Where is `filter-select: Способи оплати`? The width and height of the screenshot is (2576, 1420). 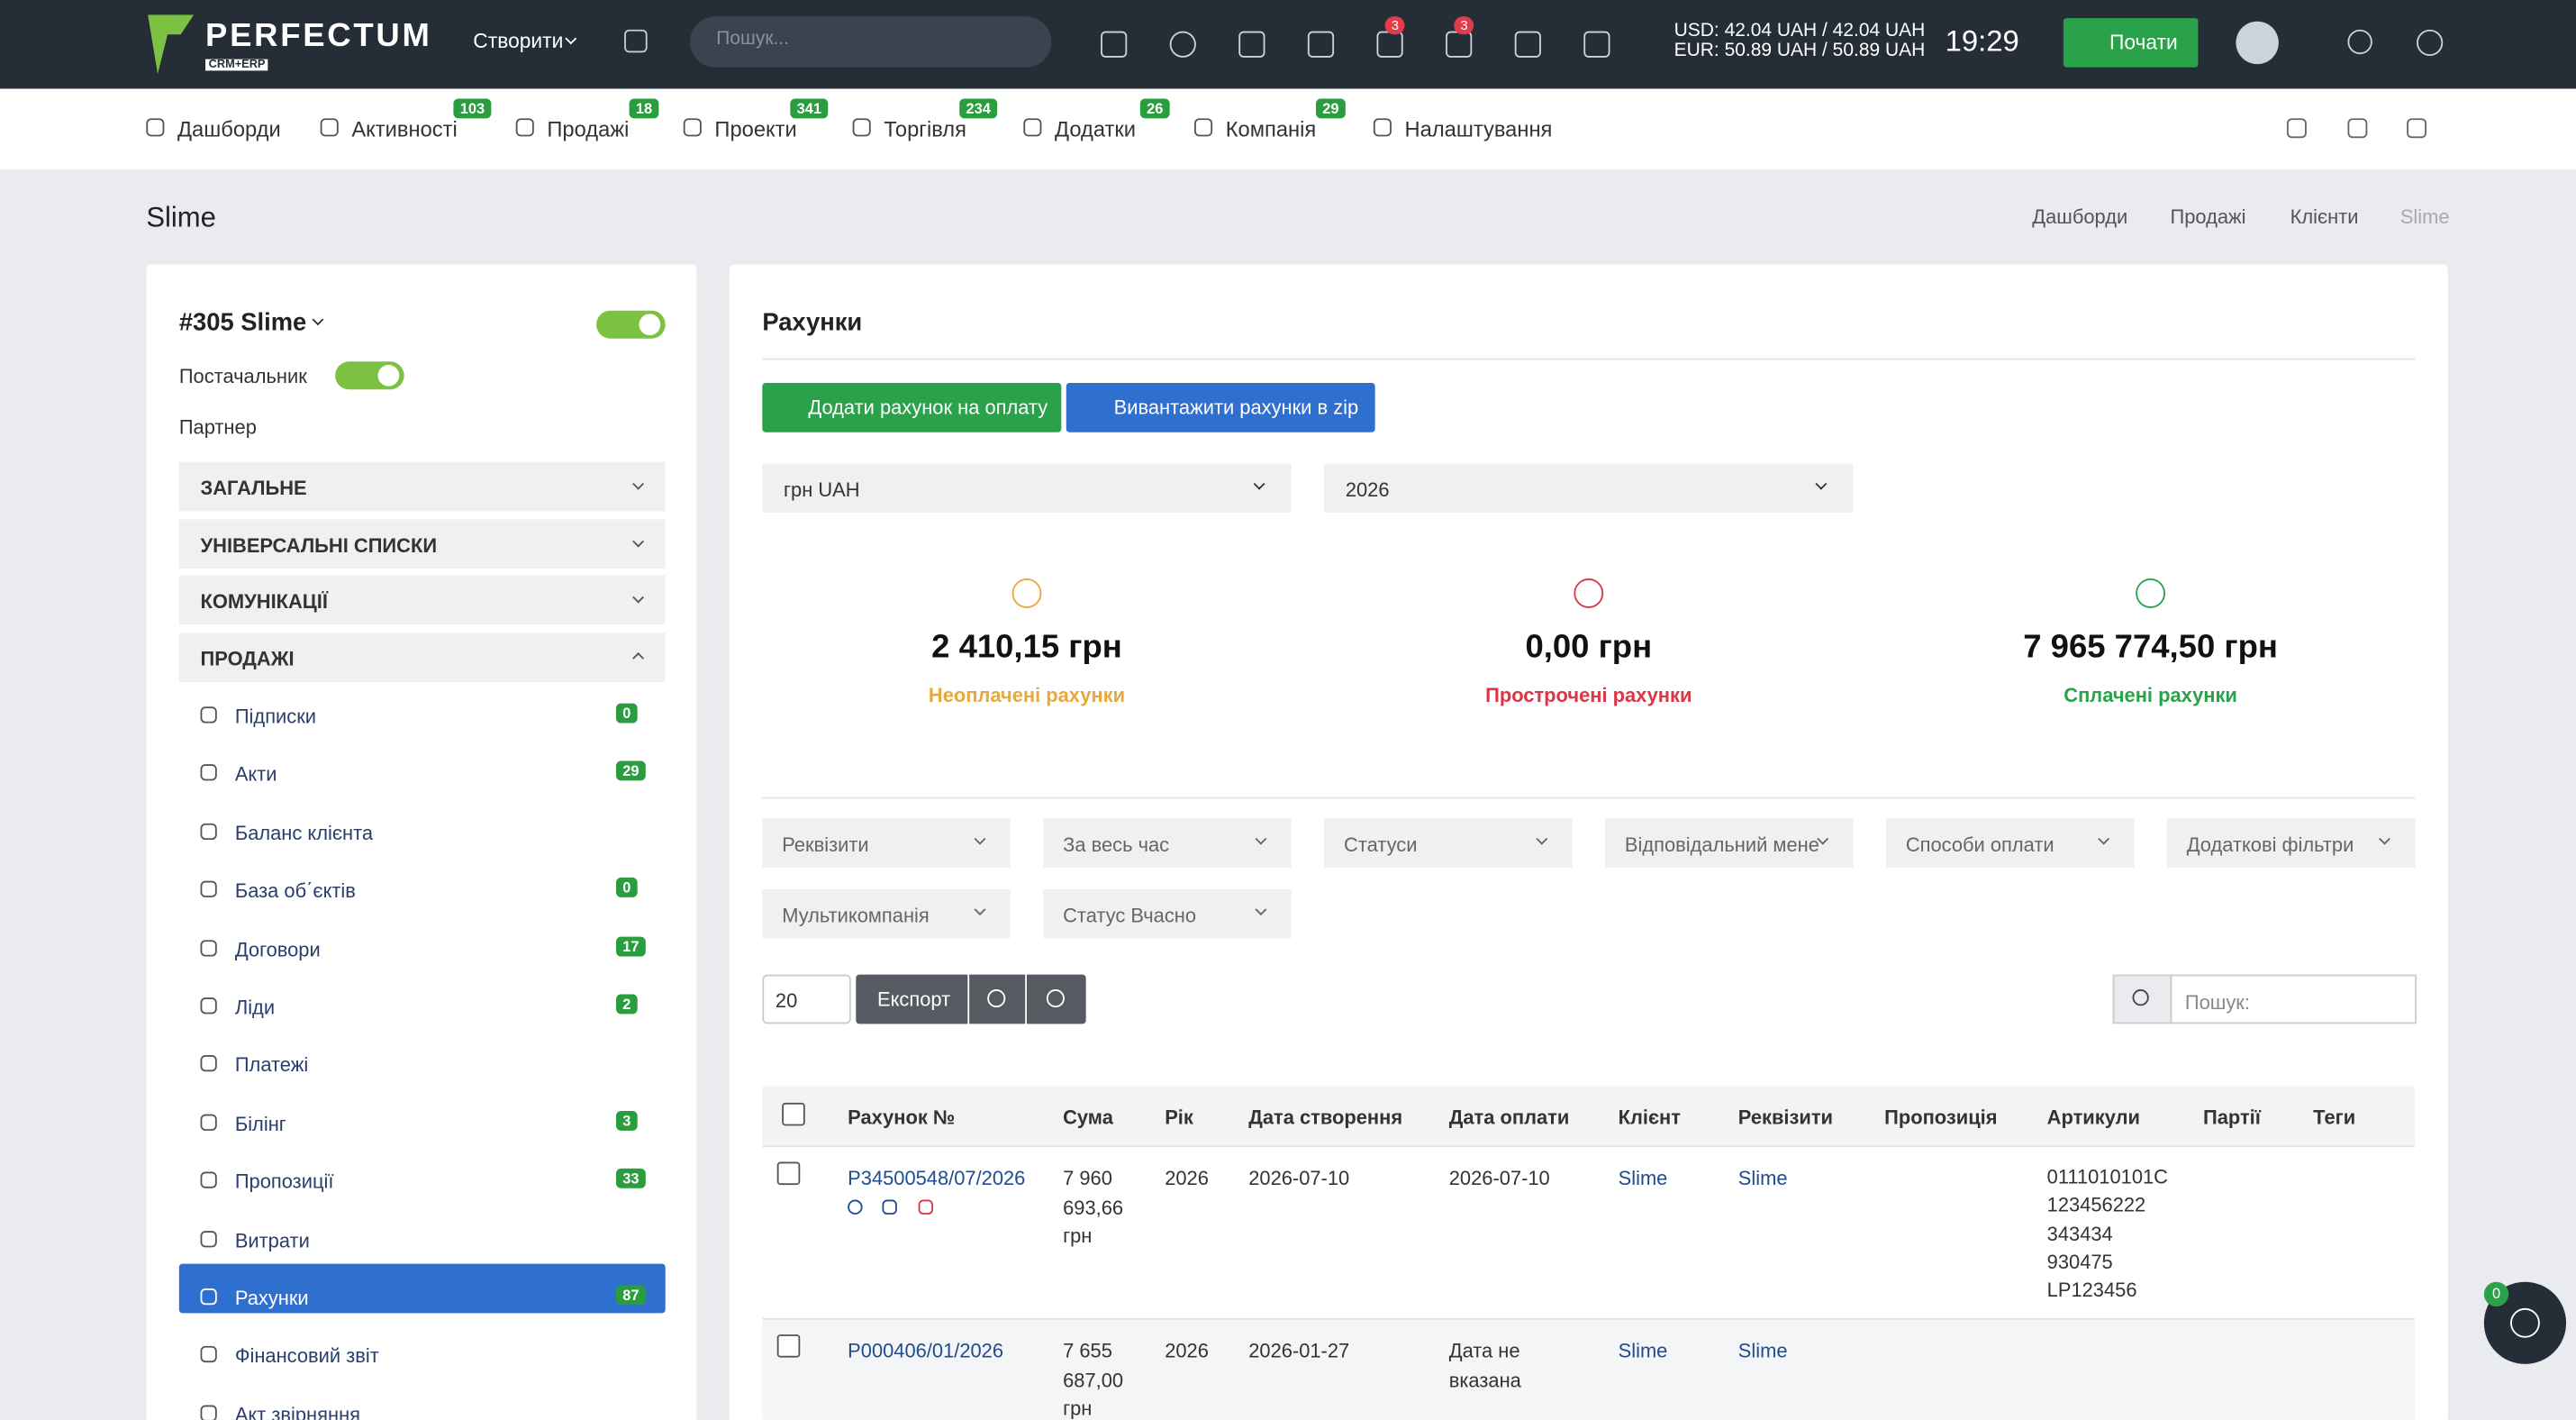
filter-select: Способи оплати is located at coordinates (2010, 844).